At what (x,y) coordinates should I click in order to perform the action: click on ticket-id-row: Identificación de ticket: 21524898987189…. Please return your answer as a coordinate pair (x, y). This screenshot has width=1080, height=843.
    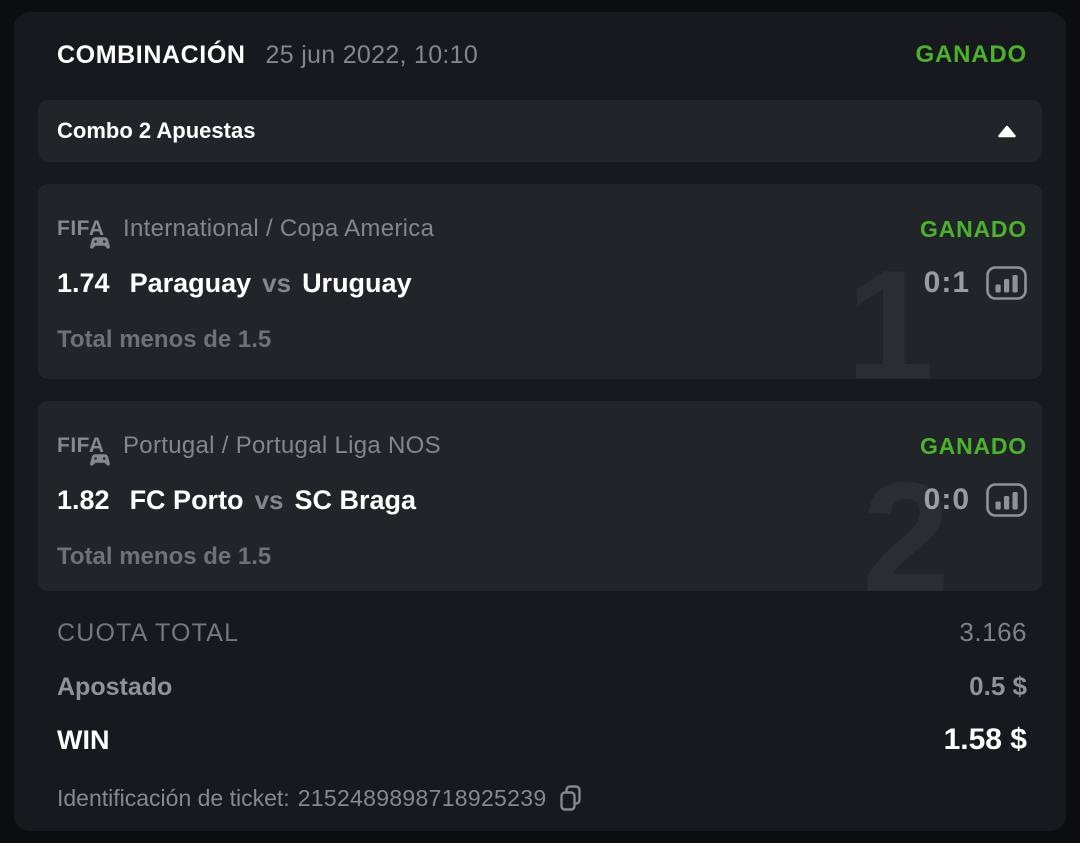
    Looking at the image, I should click on (540, 798).